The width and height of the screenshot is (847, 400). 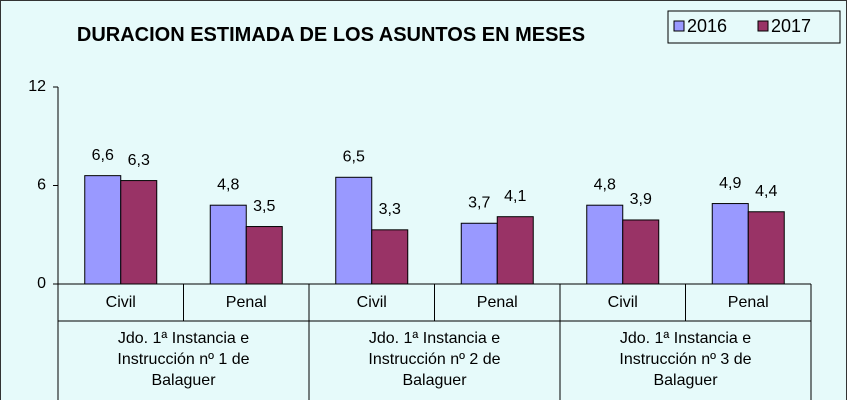 What do you see at coordinates (354, 157) in the screenshot?
I see `data-label: 6,5` at bounding box center [354, 157].